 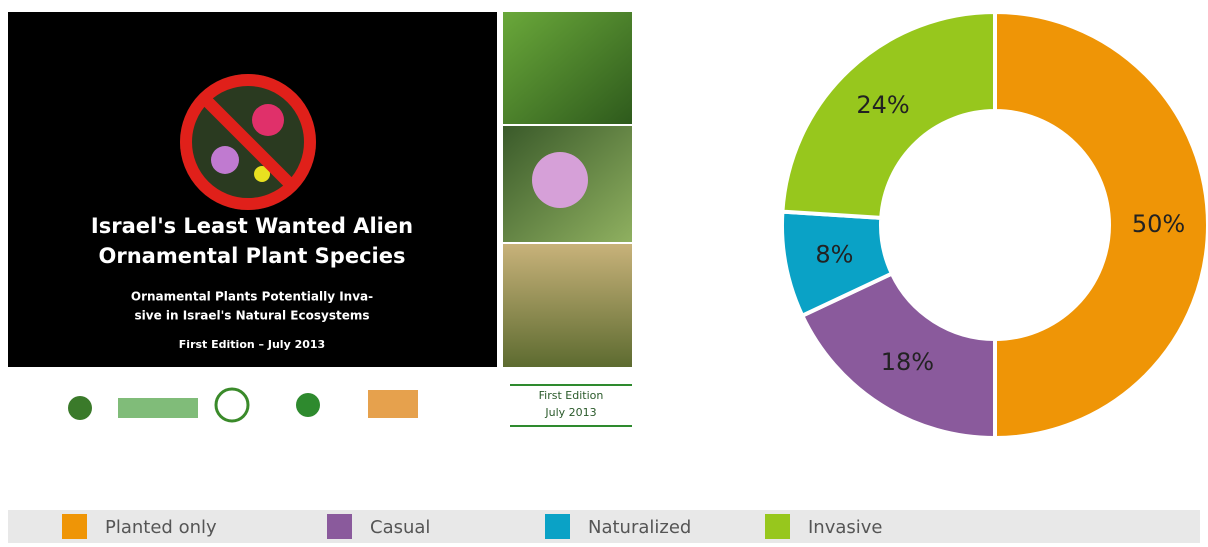 I want to click on data-label: 24%, so click(x=882, y=105).